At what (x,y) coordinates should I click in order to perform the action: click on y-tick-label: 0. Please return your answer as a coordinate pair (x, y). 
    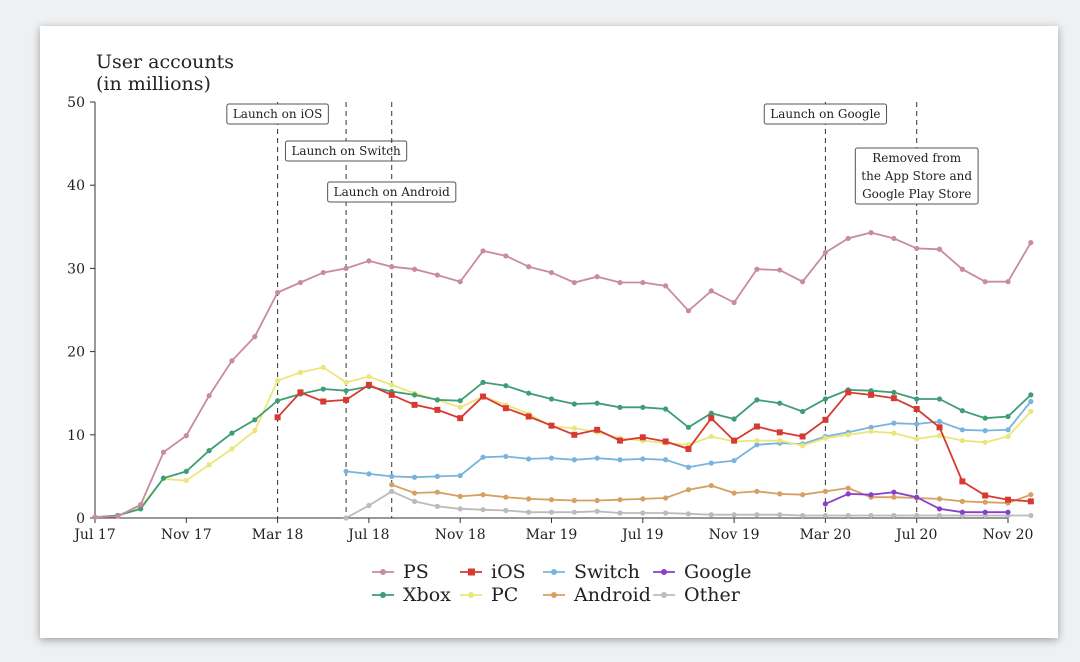
    Looking at the image, I should click on (80, 519).